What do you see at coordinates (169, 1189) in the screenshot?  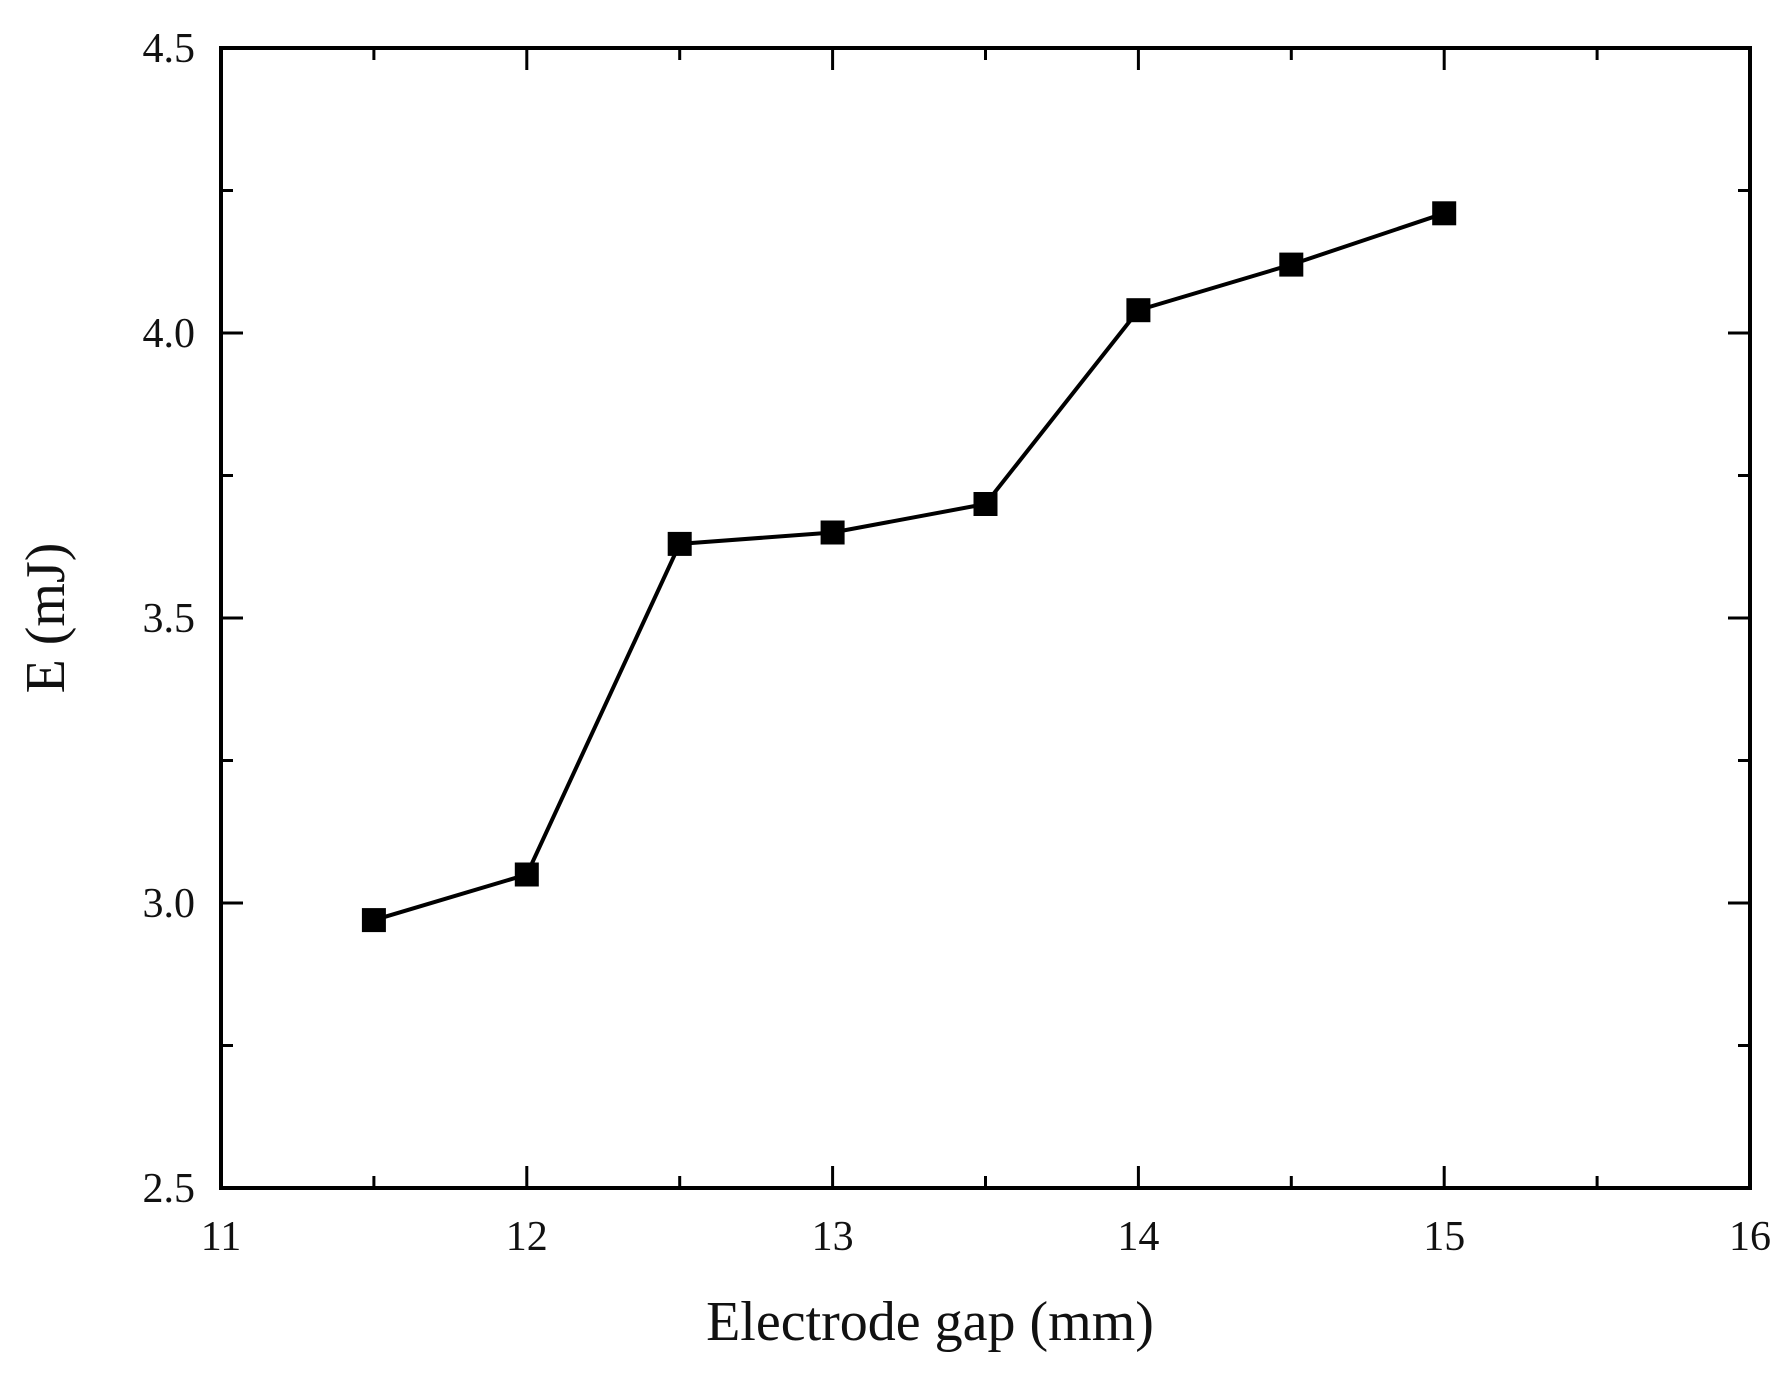 I see `y-tick-label: 2.5` at bounding box center [169, 1189].